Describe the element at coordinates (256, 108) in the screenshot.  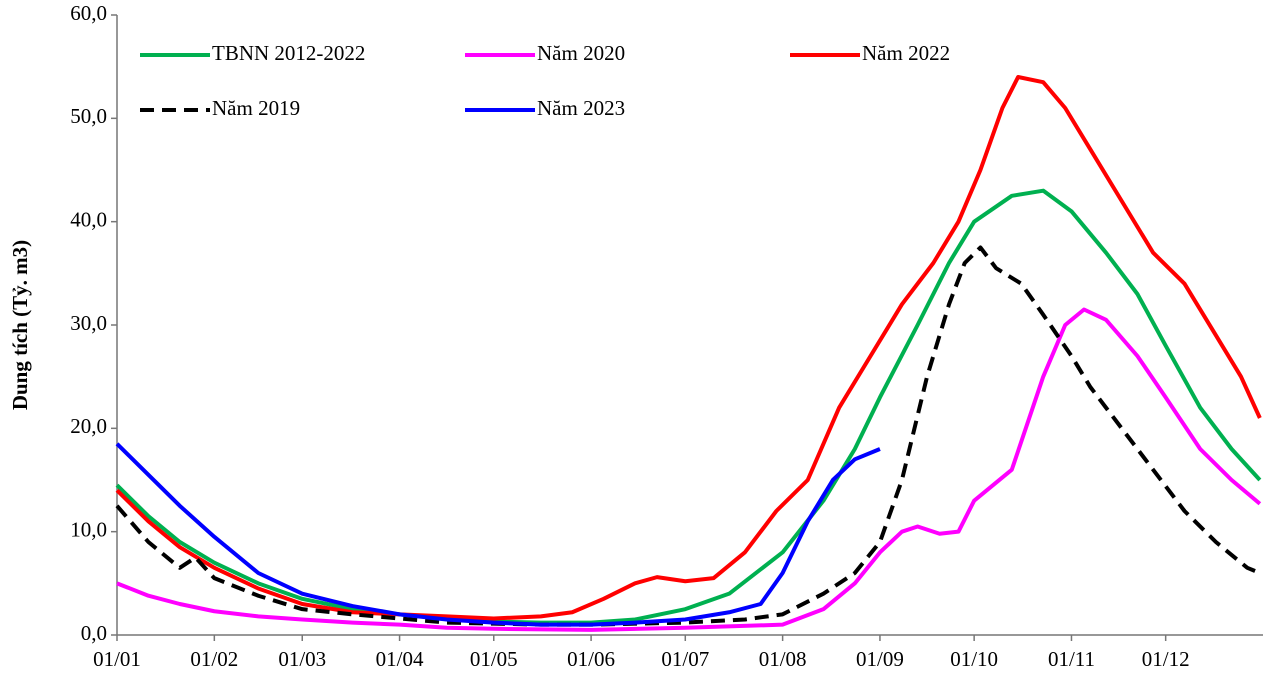
I see `legend-label: Năm 2019` at that location.